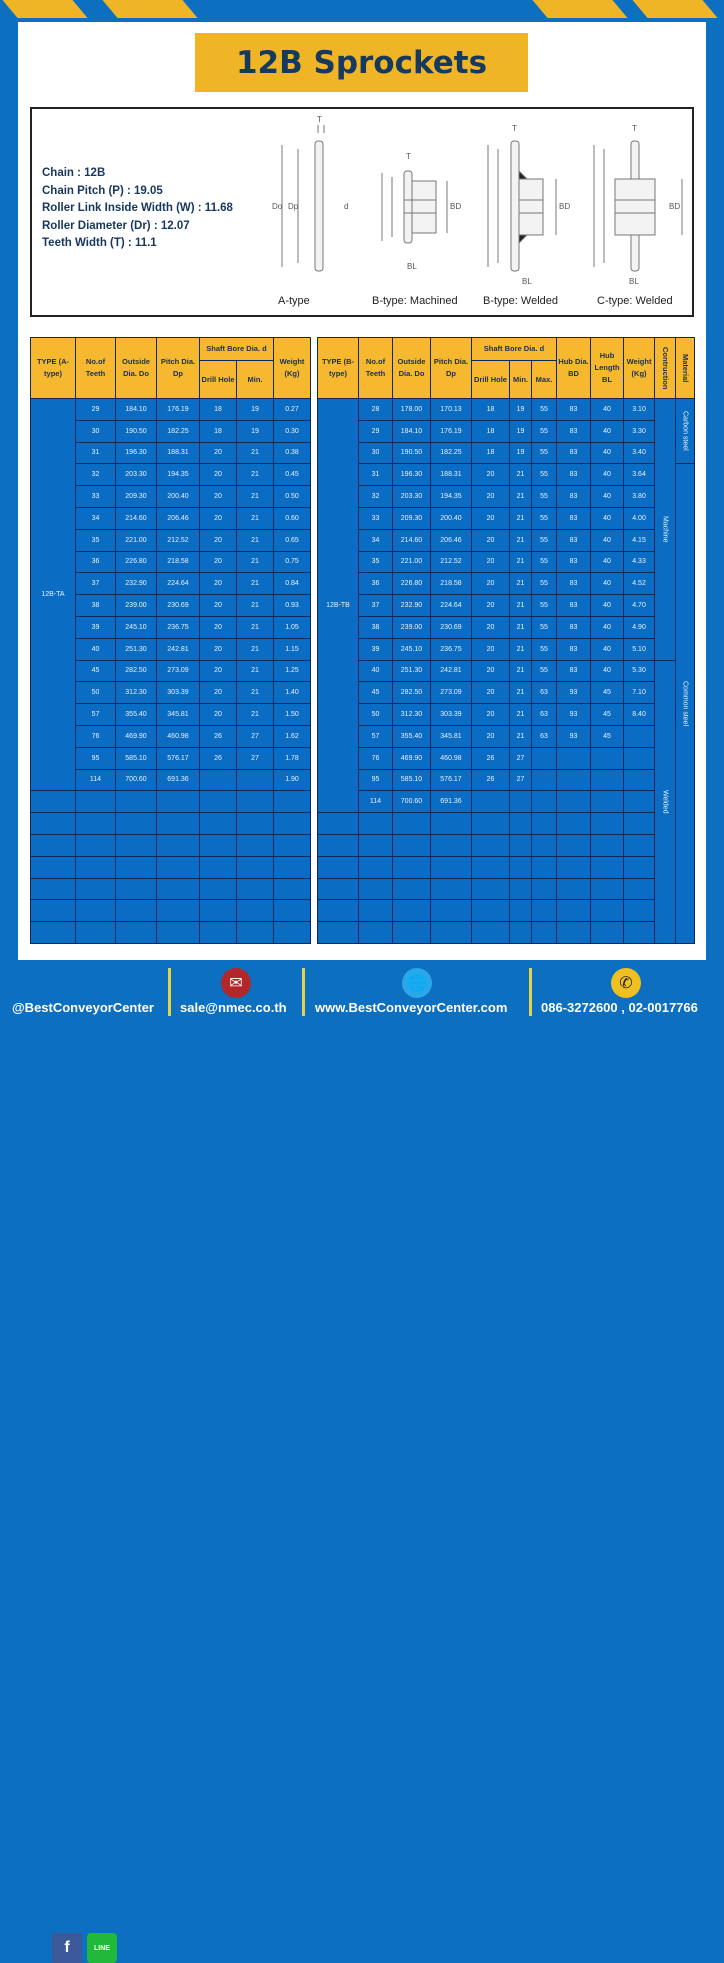 This screenshot has width=724, height=1963. What do you see at coordinates (178, 780) in the screenshot?
I see `cell-pitch-dia: 691.36` at bounding box center [178, 780].